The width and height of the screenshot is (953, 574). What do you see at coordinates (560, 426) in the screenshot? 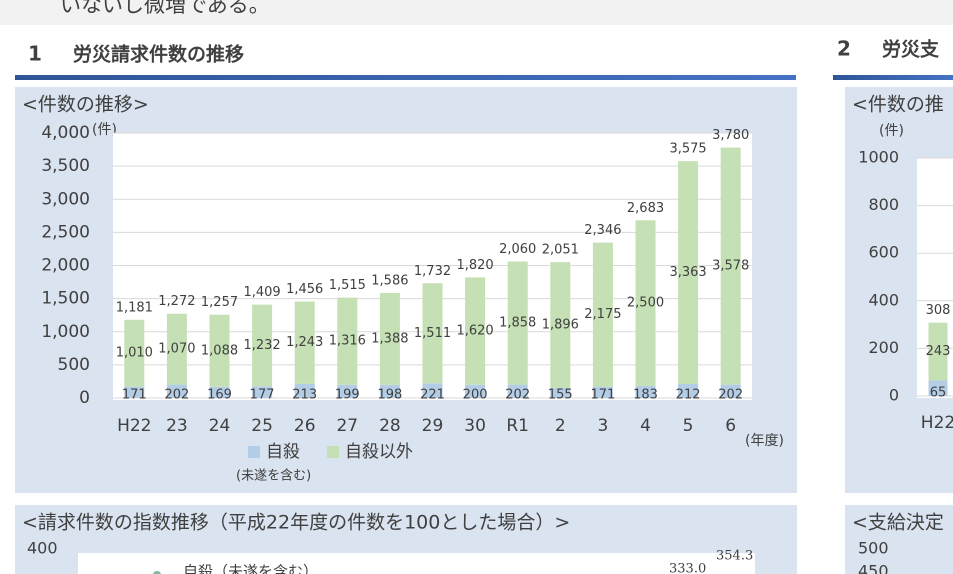
I see `x-tick-label: 2` at bounding box center [560, 426].